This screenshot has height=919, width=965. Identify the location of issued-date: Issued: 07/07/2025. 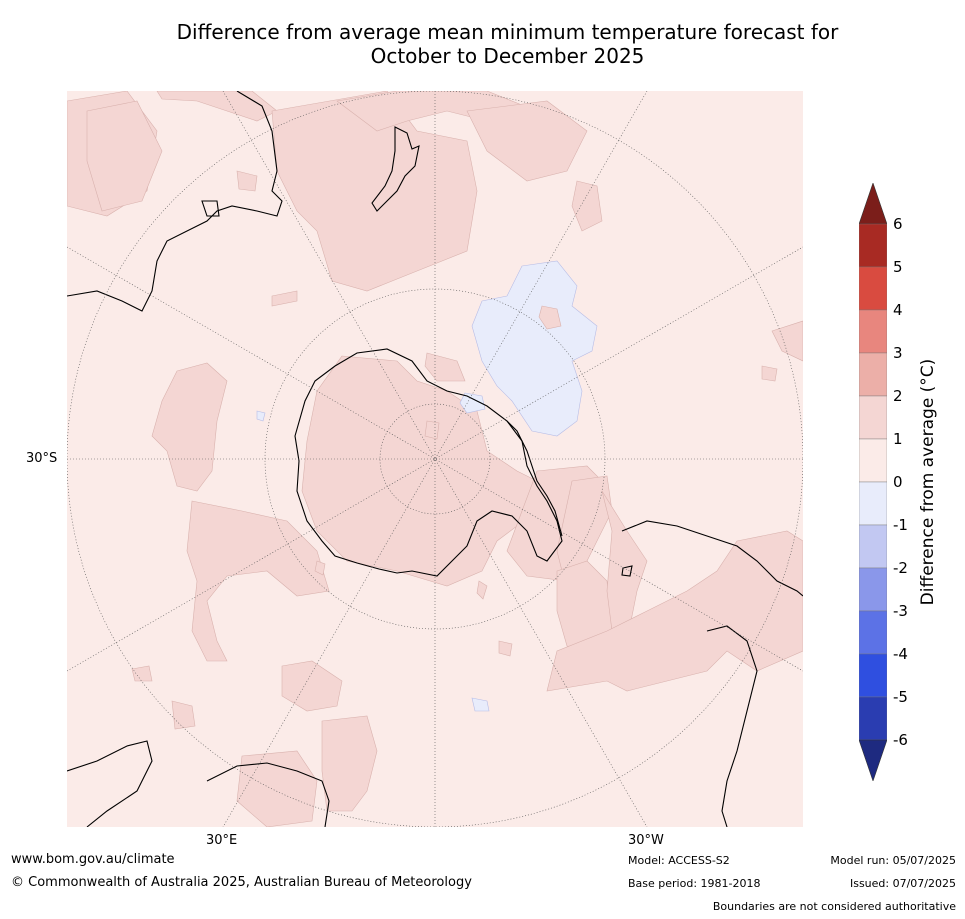
(902, 883).